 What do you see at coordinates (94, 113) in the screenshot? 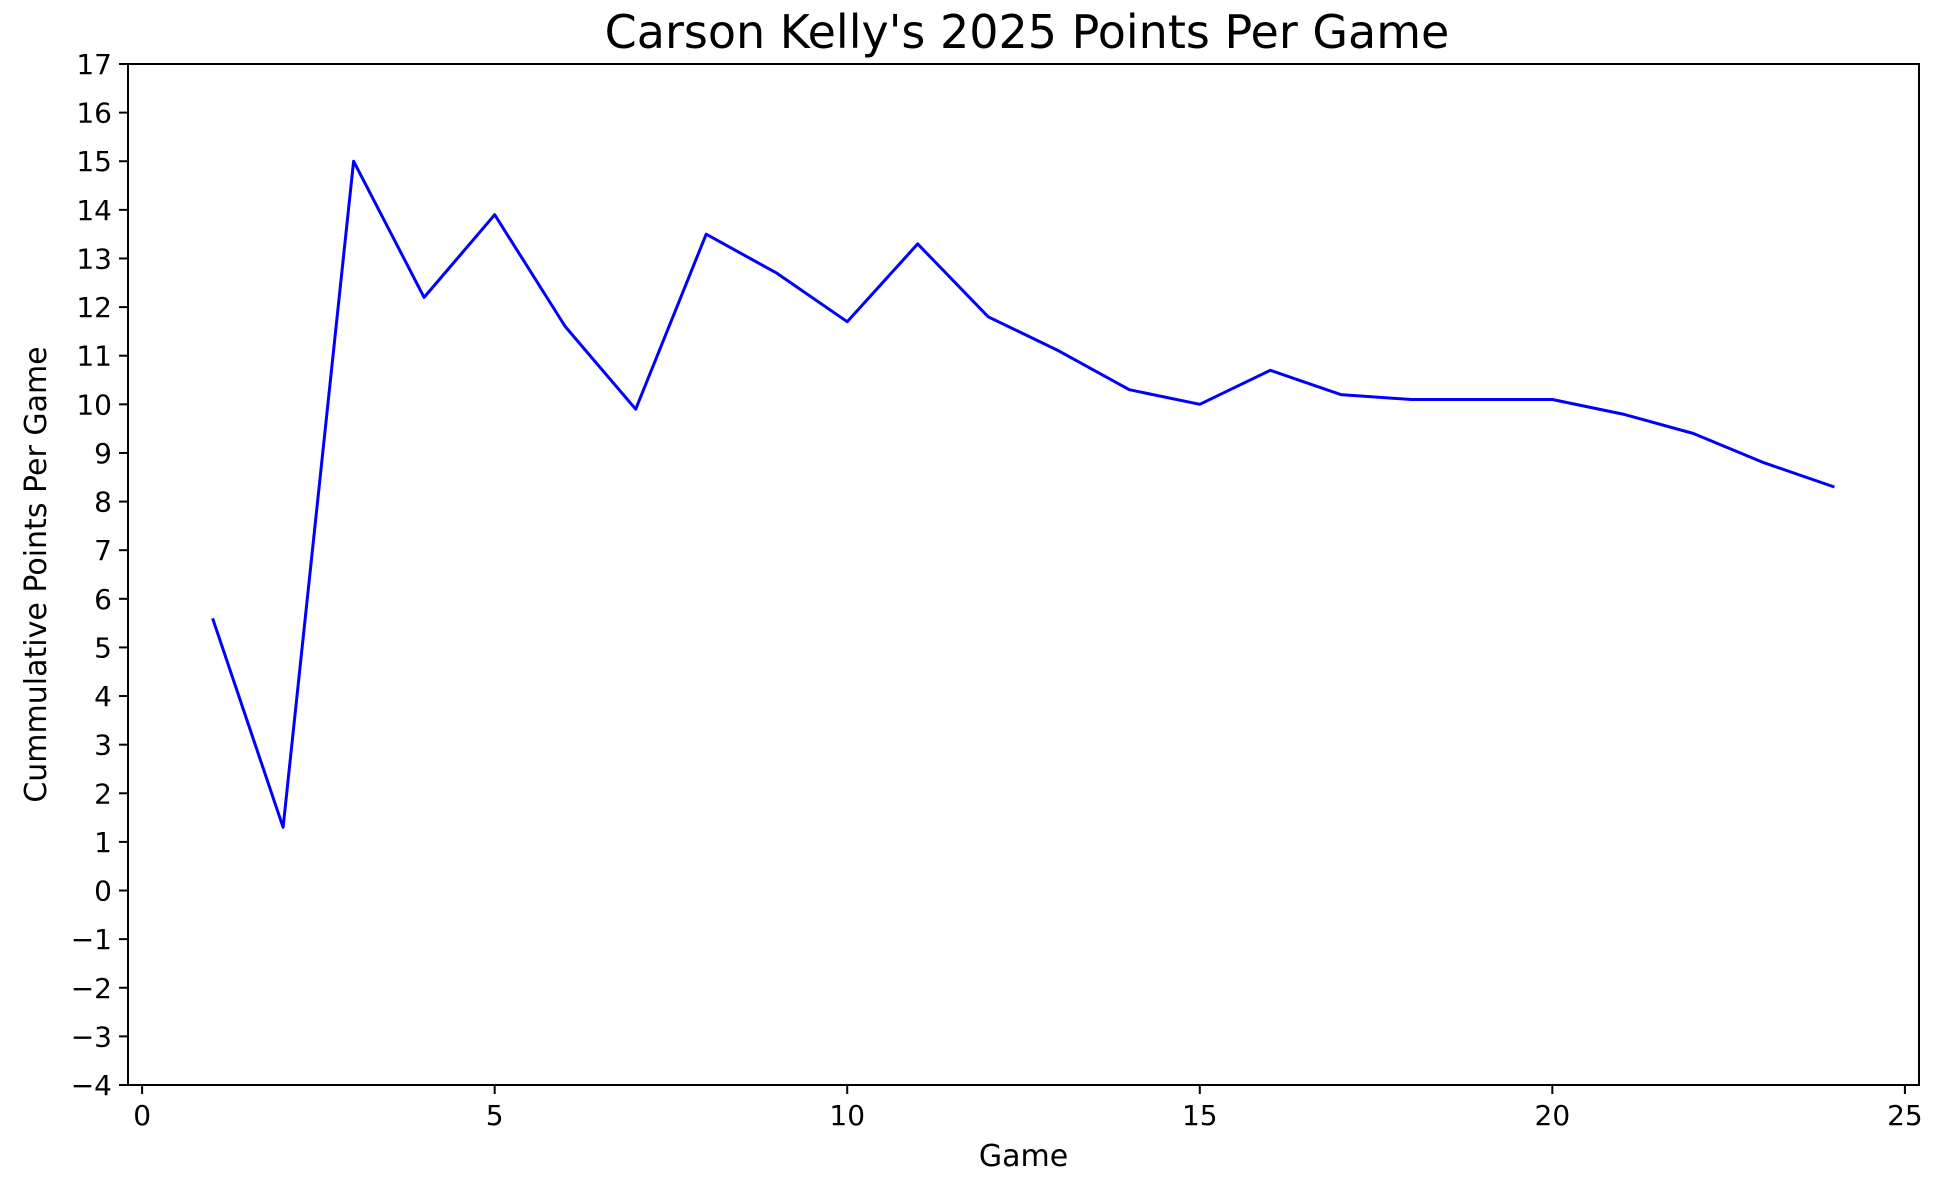
I see `y-tick-label: 16` at bounding box center [94, 113].